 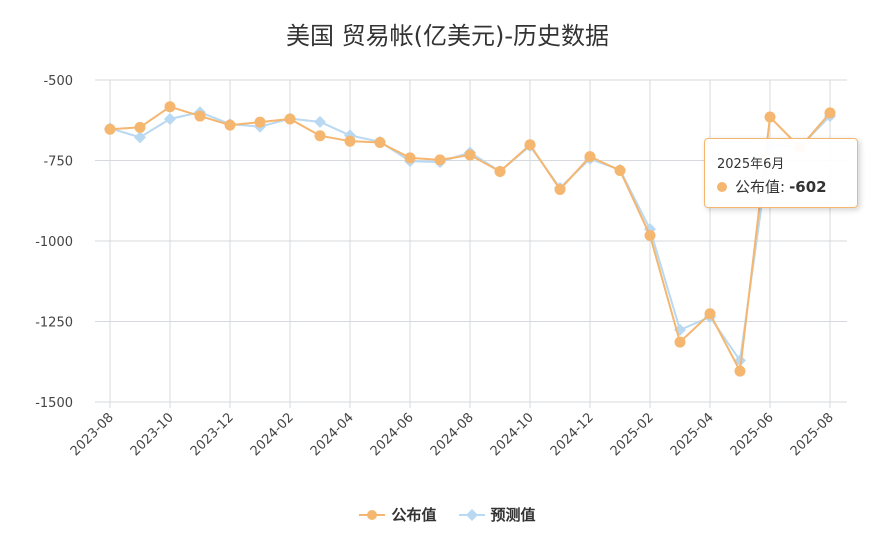 I want to click on tooltip: 2025年6月 公布值: -602, so click(x=781, y=173).